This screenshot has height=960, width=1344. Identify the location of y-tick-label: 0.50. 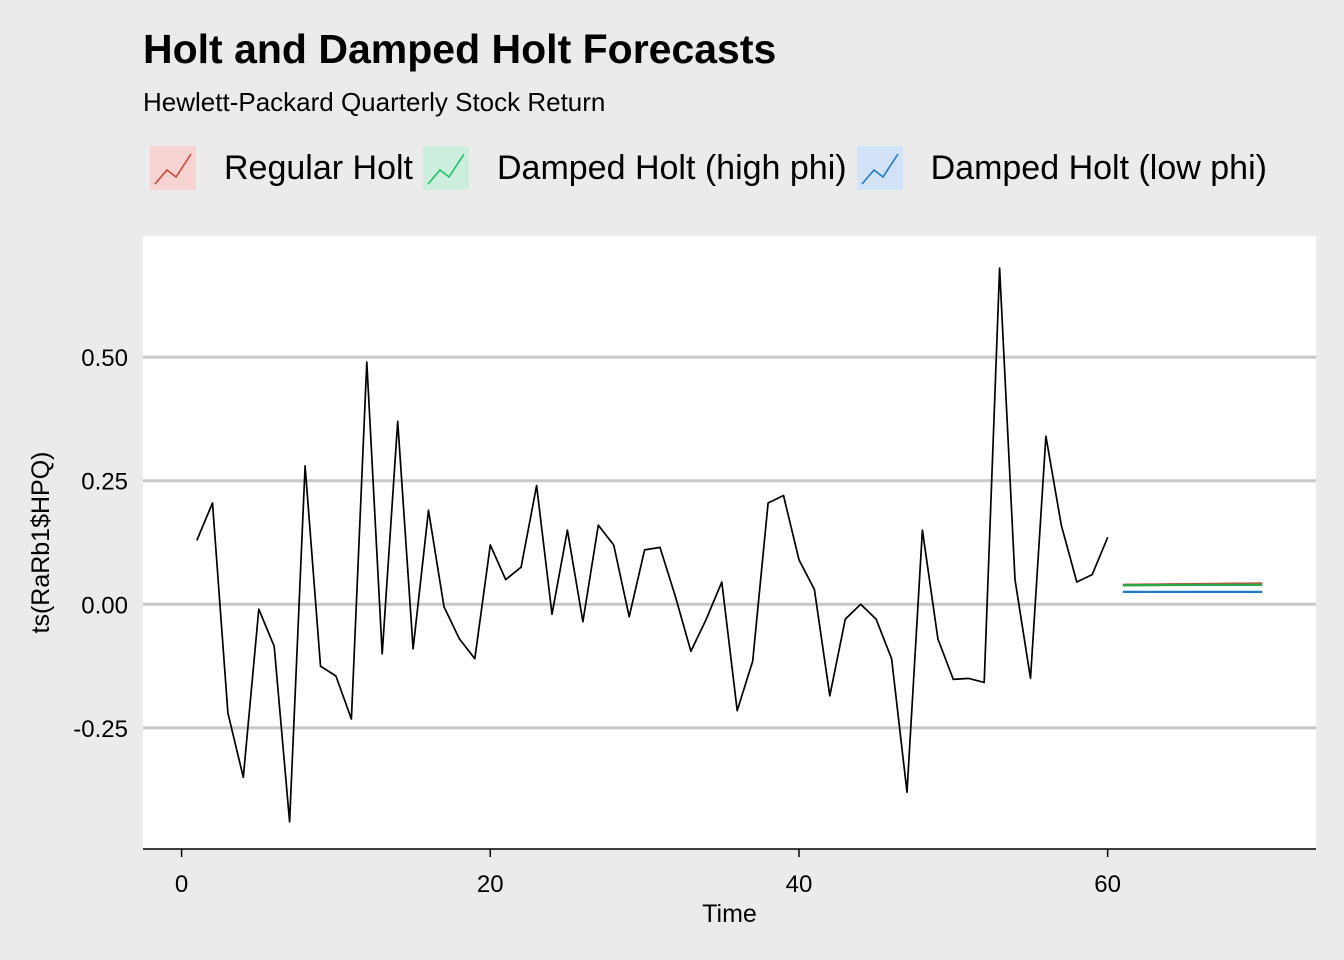
(104, 358).